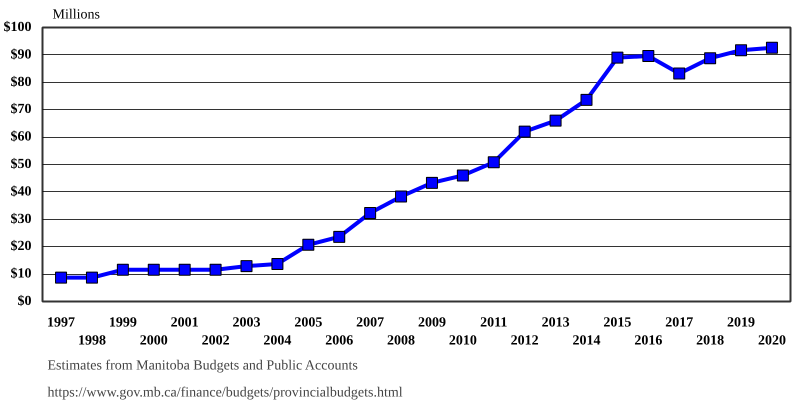 This screenshot has height=405, width=802. I want to click on x-tick-label: 2012, so click(524, 341).